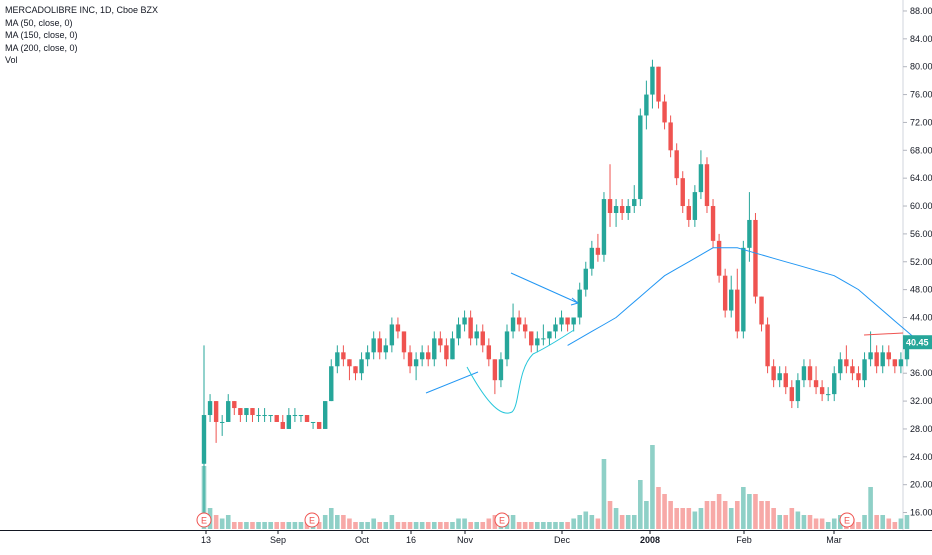 The height and width of the screenshot is (555, 932). Describe the element at coordinates (921, 485) in the screenshot. I see `price-tick-label: 20.00` at that location.